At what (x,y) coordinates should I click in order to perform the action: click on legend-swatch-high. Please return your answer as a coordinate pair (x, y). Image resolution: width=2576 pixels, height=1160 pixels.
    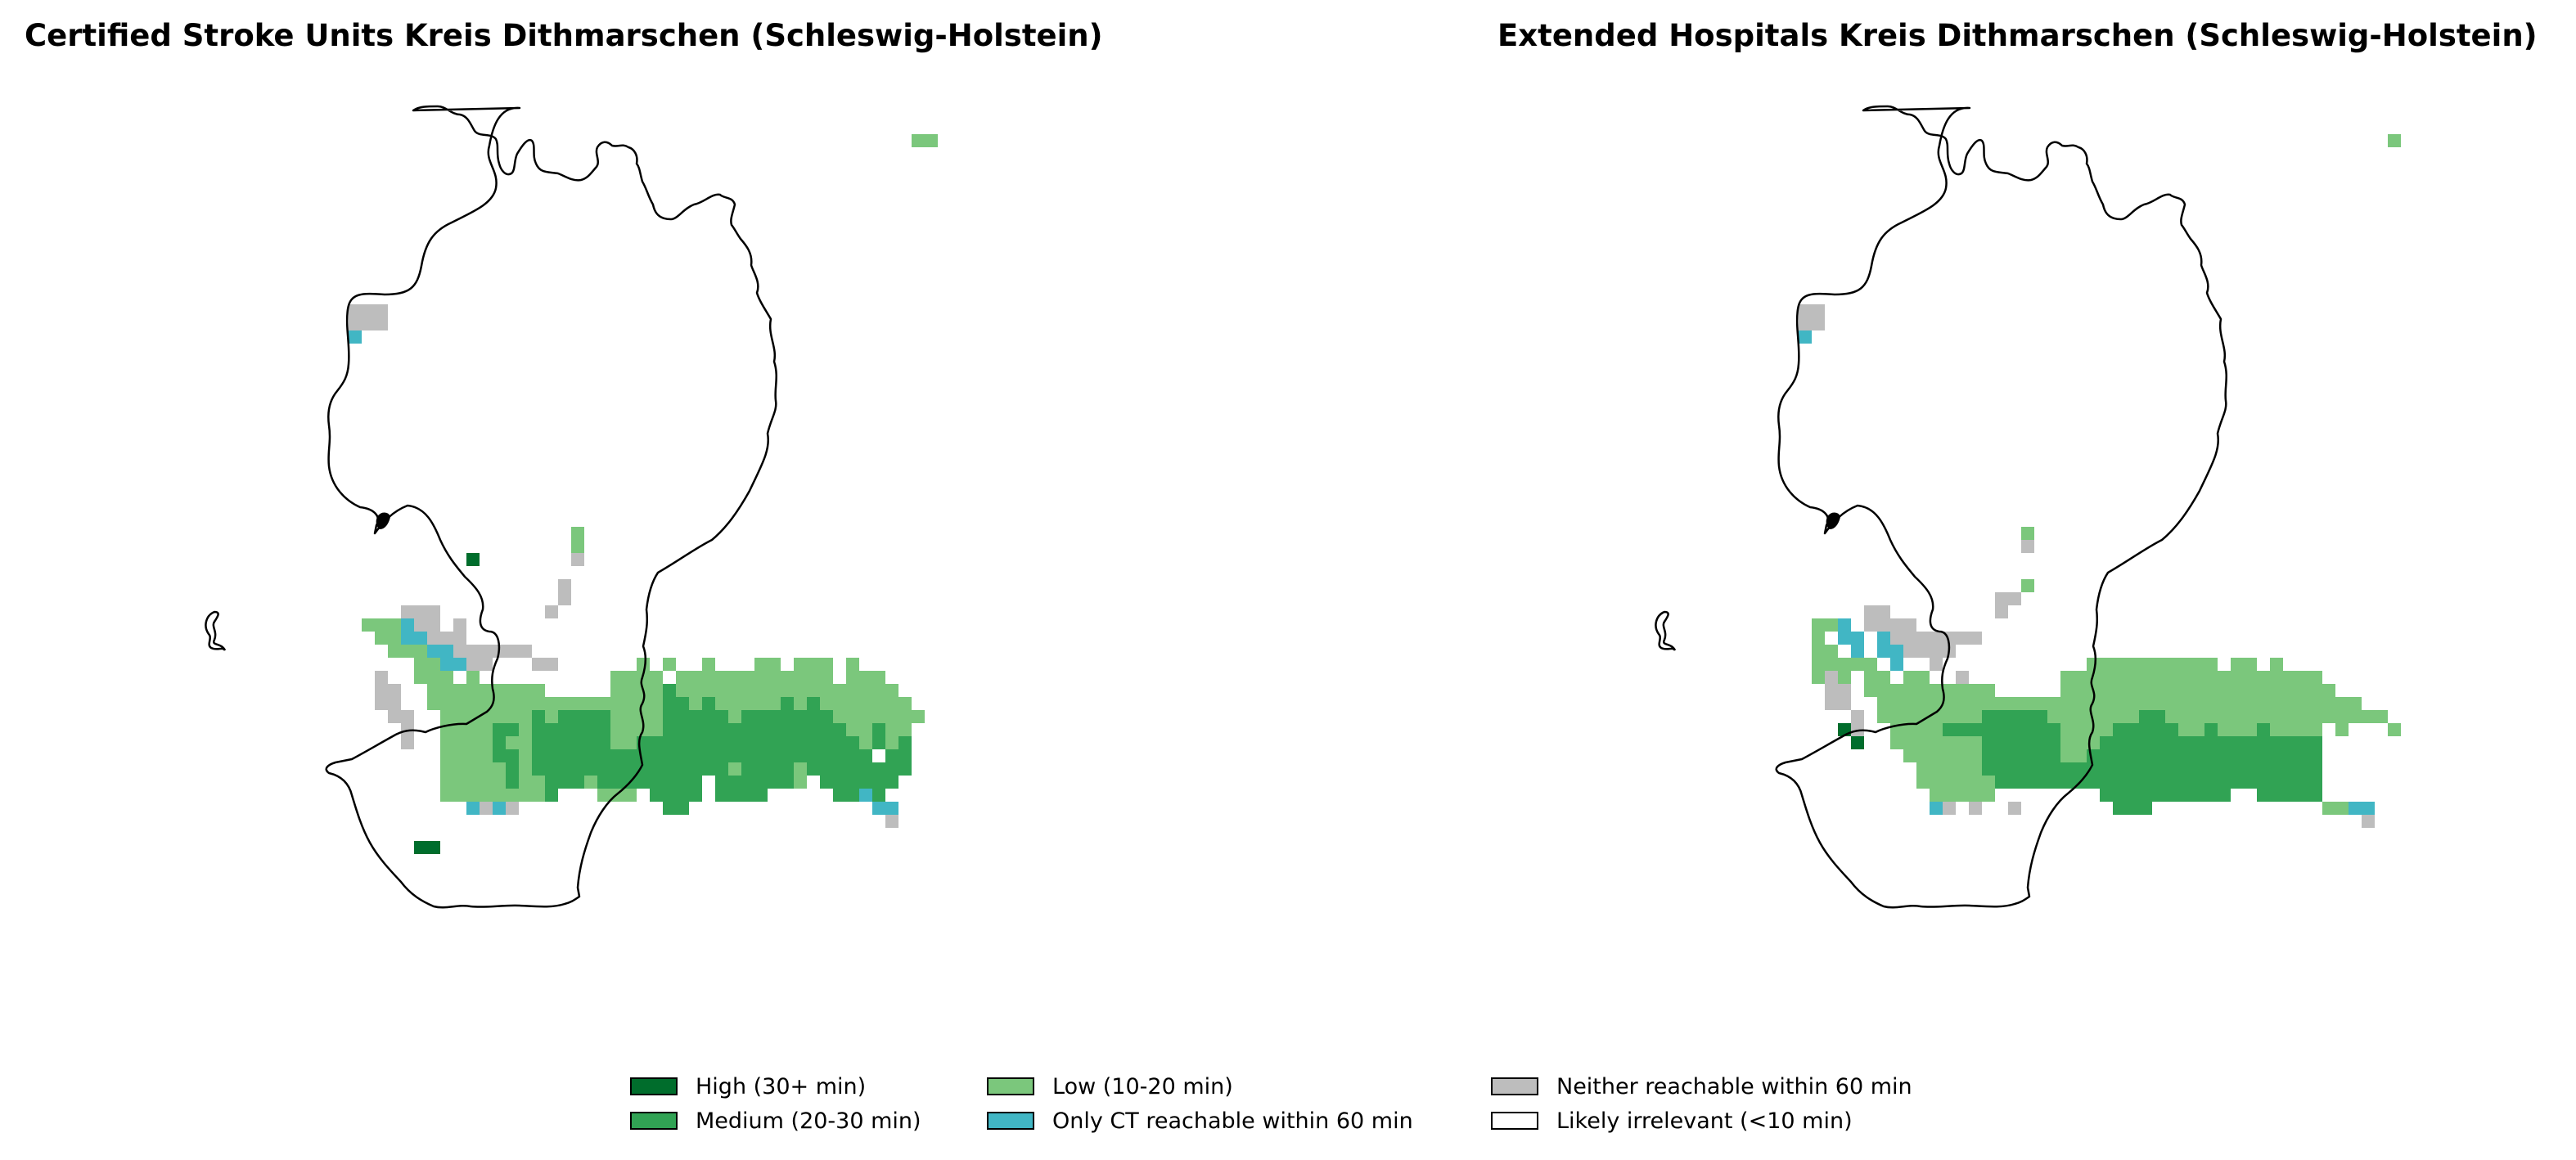
    Looking at the image, I should click on (654, 1086).